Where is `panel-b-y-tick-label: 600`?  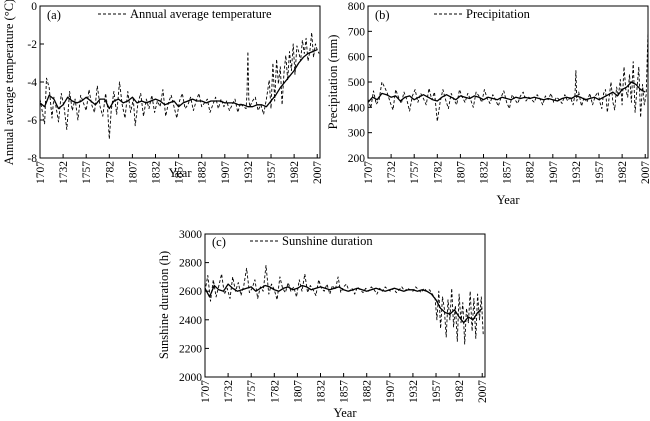
panel-b-y-tick-label: 600 is located at coordinates (357, 58).